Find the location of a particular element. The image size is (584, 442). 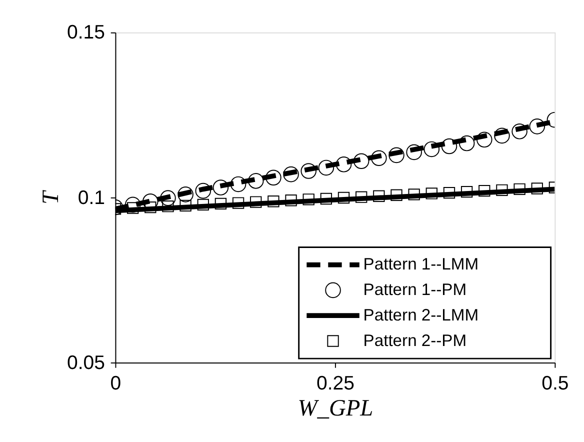

x-tick-label: 0.25 is located at coordinates (335, 383).